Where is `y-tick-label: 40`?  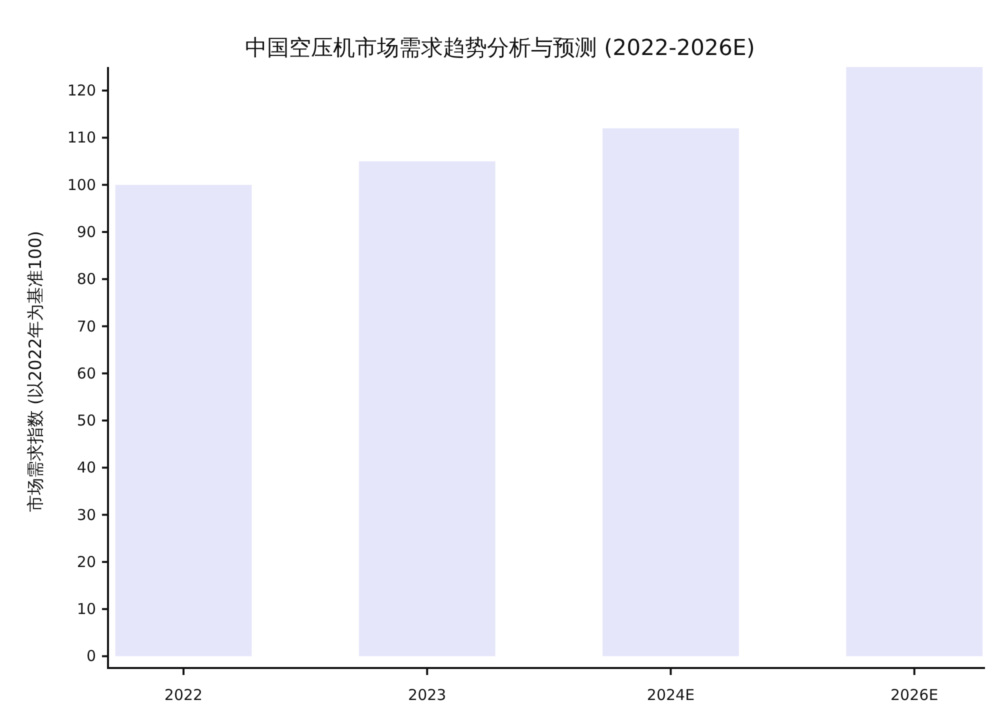 y-tick-label: 40 is located at coordinates (86, 467).